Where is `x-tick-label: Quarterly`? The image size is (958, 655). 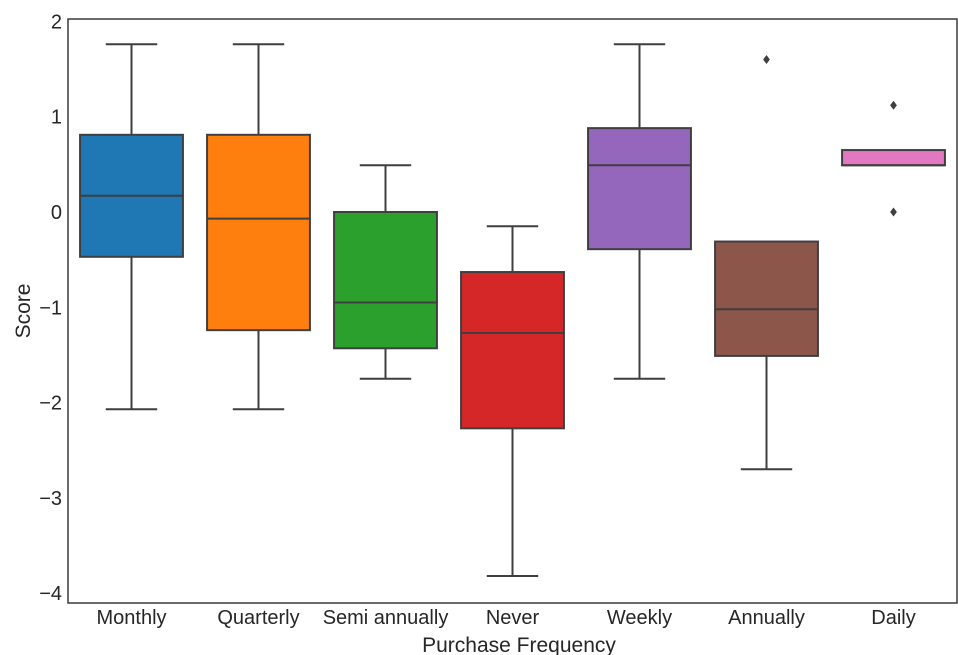 x-tick-label: Quarterly is located at coordinates (258, 618).